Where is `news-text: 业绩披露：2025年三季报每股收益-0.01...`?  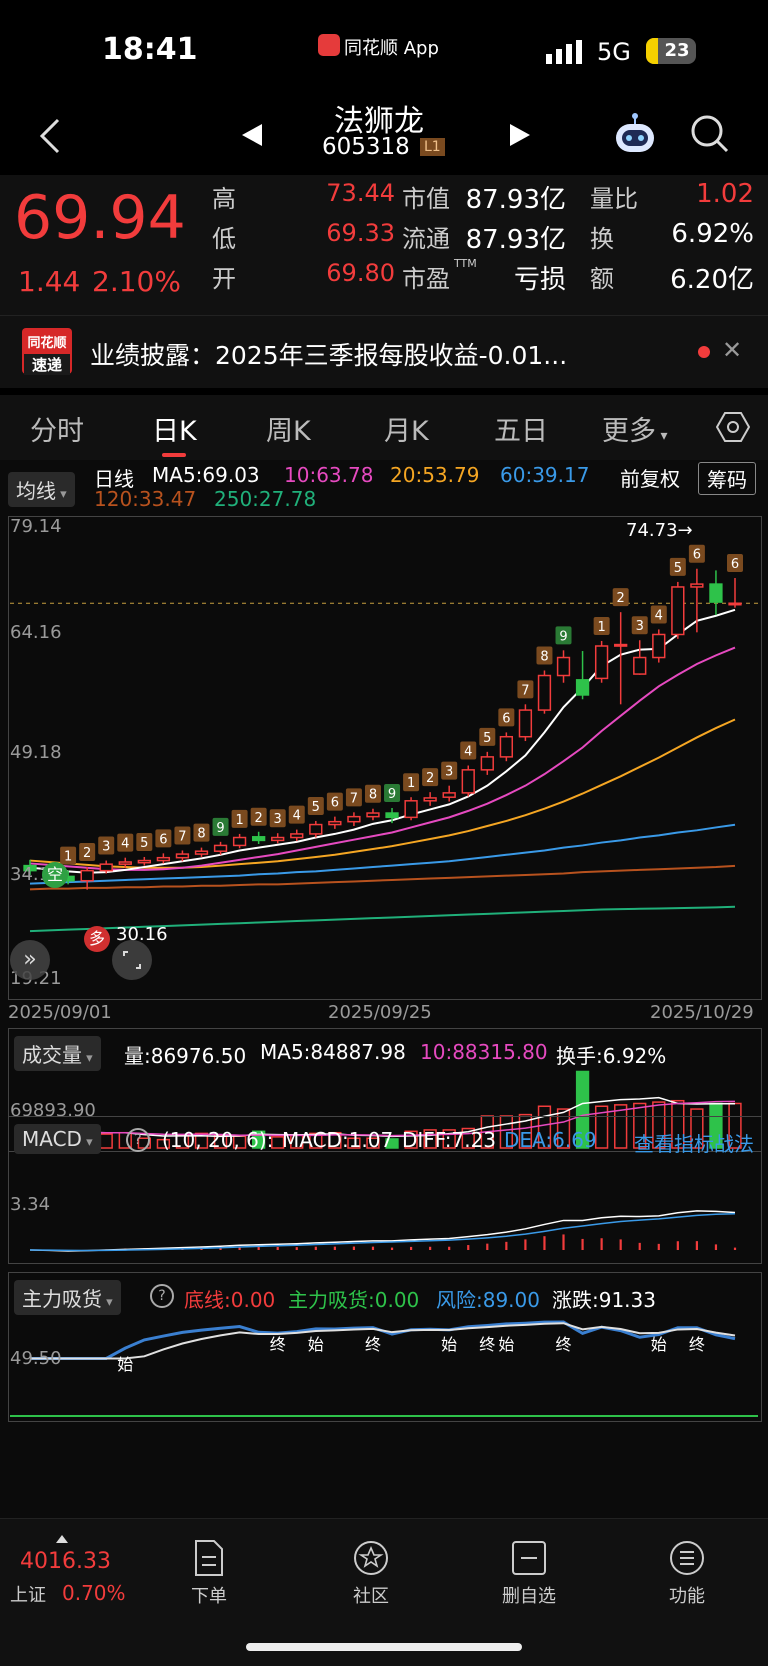
news-text: 业绩披露：2025年三季报每股收益-0.01... is located at coordinates (329, 355).